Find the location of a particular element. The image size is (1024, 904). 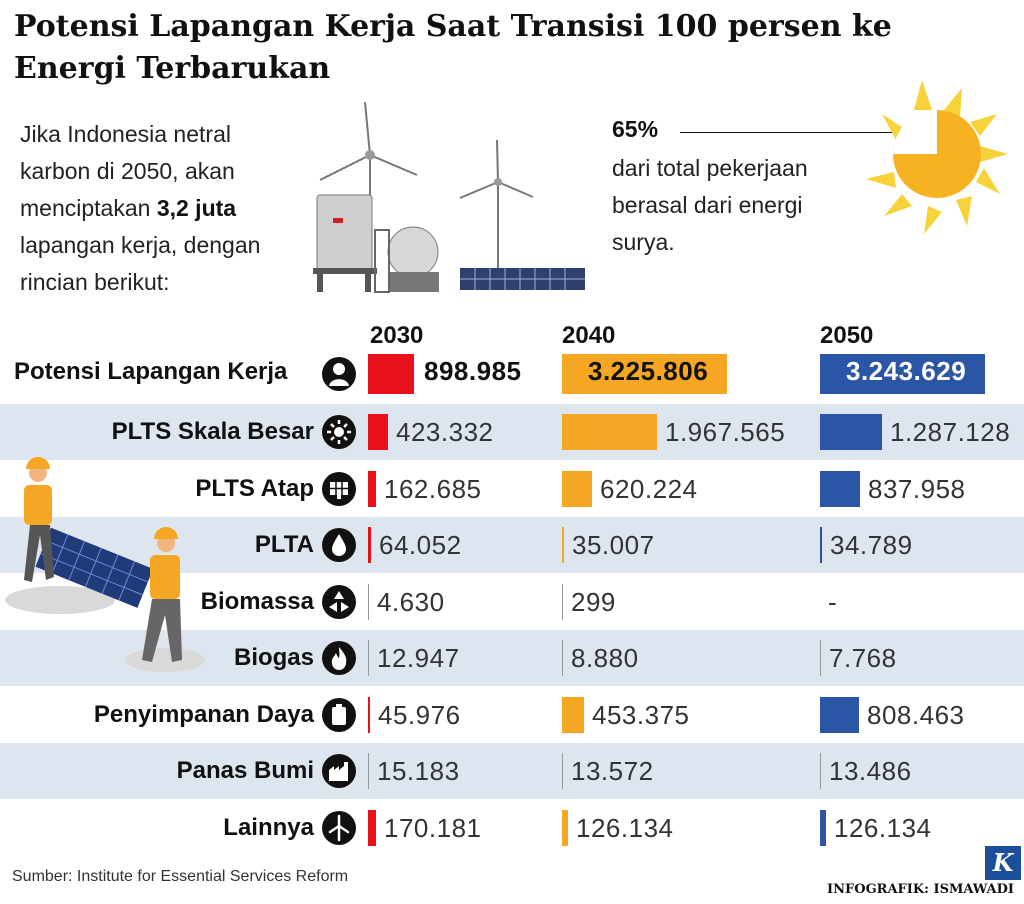

battery-icon is located at coordinates (339, 714).